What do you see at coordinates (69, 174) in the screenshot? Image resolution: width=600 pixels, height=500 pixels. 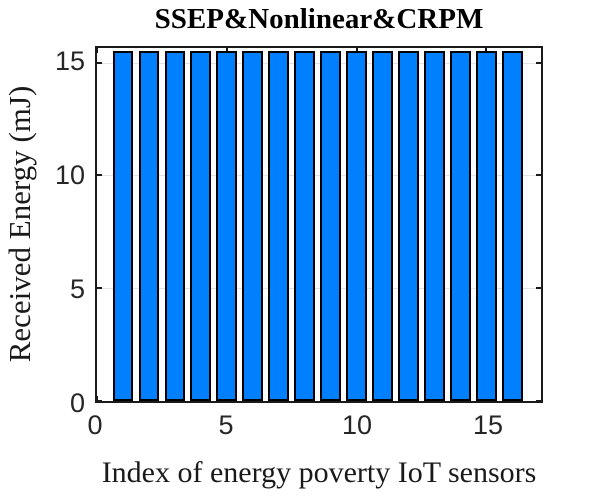 I see `y-tick-label: 10` at bounding box center [69, 174].